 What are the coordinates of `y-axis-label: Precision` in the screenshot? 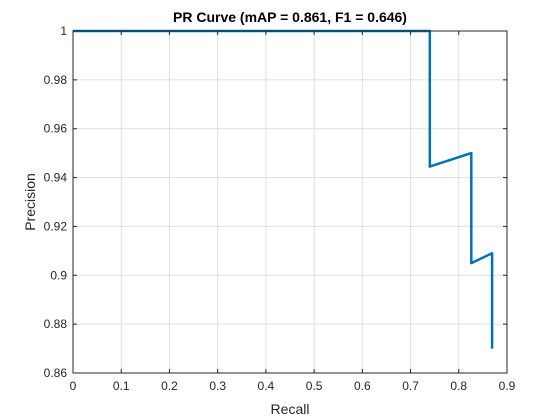 It's located at (30, 202).